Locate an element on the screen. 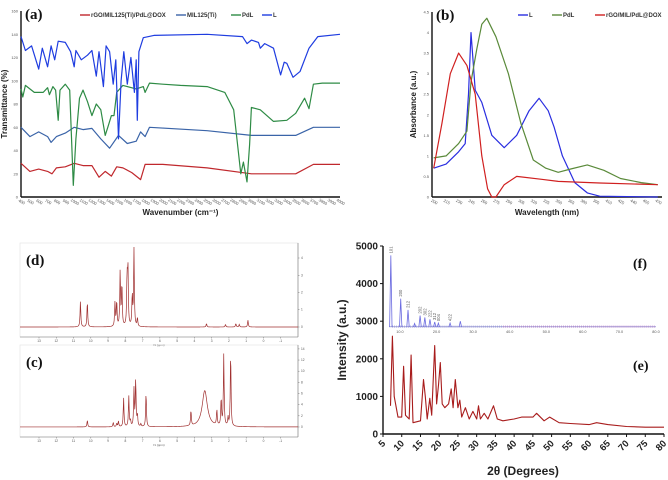  x-tick-label: 3900 is located at coordinates (332, 201).